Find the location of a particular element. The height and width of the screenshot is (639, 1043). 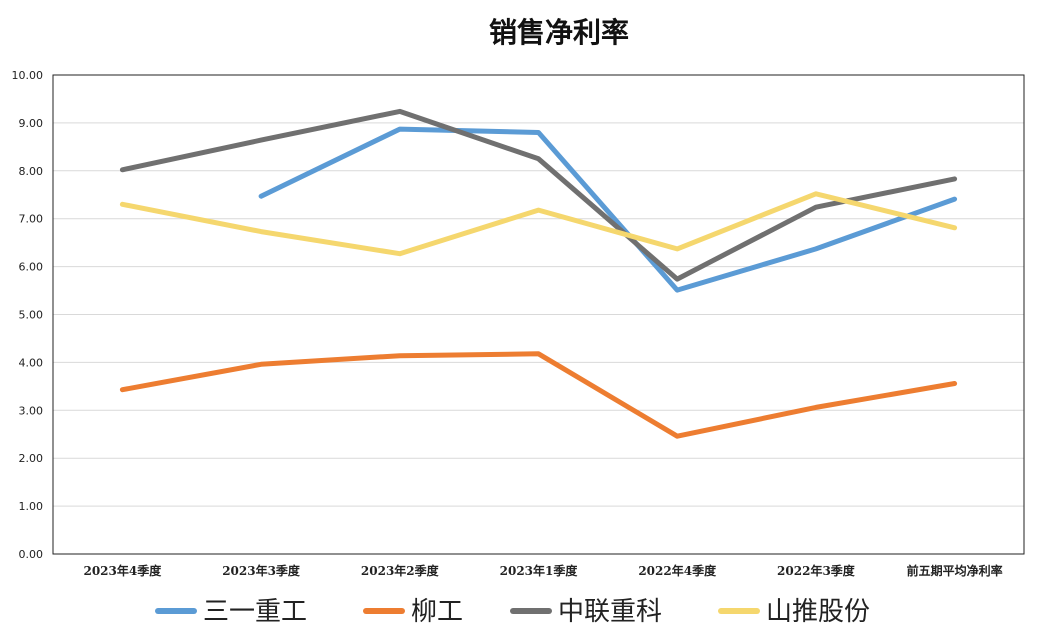

legend-label: 三一重工 is located at coordinates (255, 612).